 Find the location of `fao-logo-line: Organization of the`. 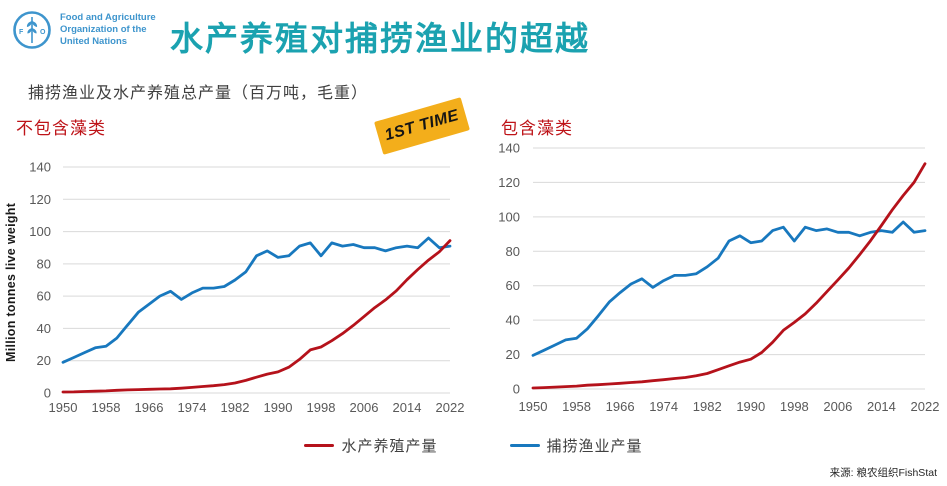

fao-logo-line: Organization of the is located at coordinates (103, 30).